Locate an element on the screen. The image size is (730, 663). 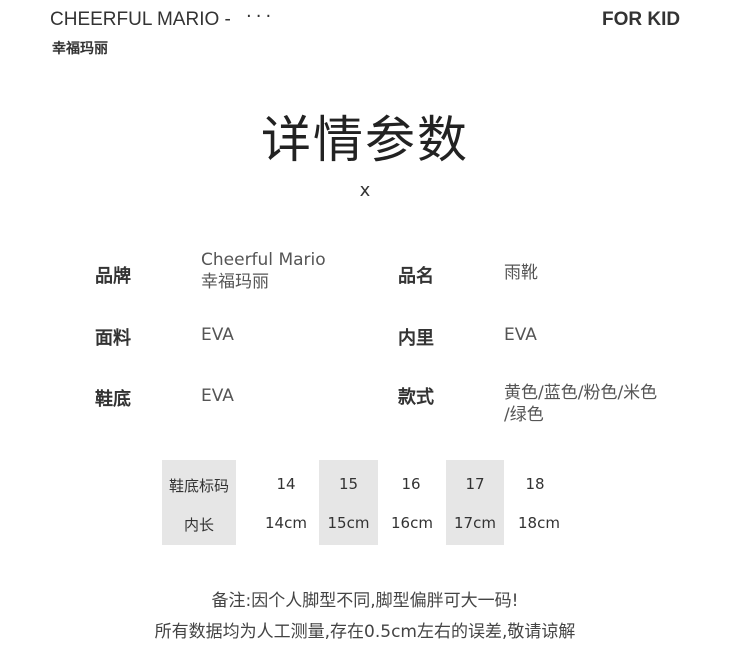
spec-label: 内里 is located at coordinates (416, 338).